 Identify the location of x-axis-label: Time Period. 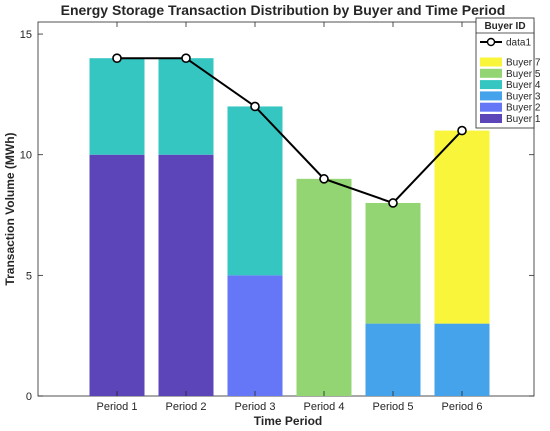
(288, 421).